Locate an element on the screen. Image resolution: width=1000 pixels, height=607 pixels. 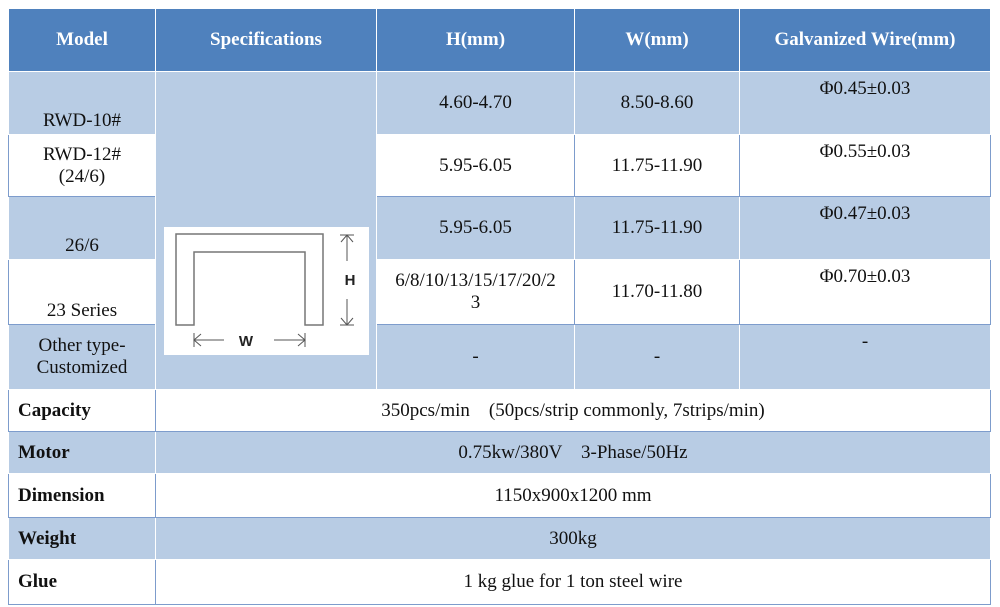
summary-row: Weight 300kg is located at coordinates (499, 538).